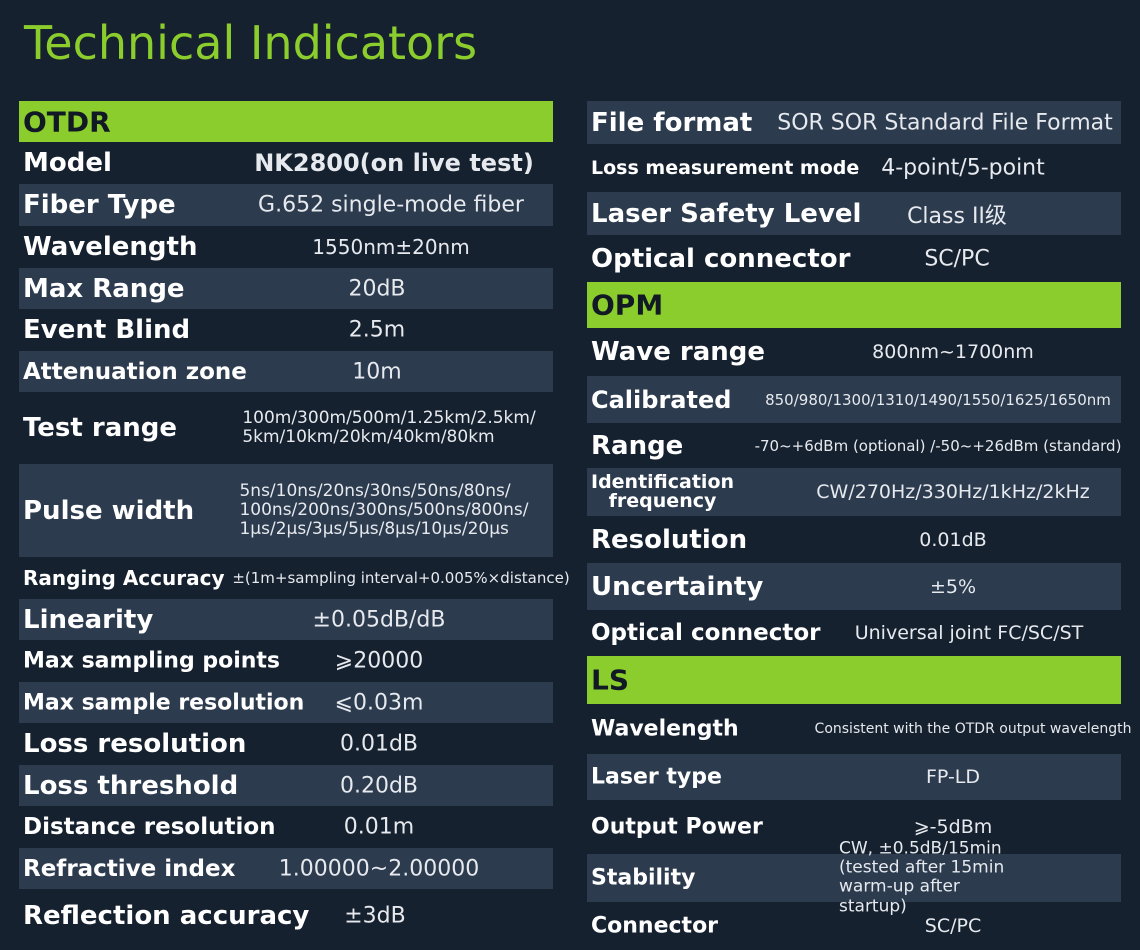 The height and width of the screenshot is (950, 1140). I want to click on spec-value: 850/980/1300/1310/1490/1550/1625/1650nm, so click(938, 399).